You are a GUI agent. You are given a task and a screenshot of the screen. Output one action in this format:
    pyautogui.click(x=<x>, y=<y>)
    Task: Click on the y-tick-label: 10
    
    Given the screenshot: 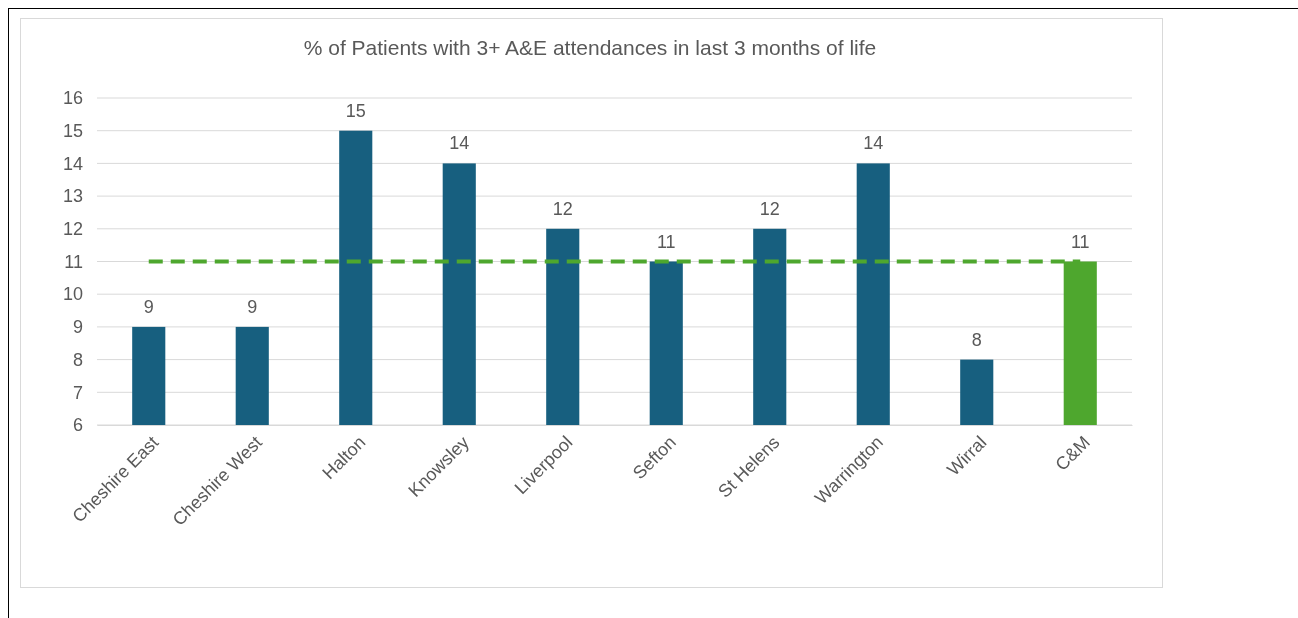 What is the action you would take?
    pyautogui.click(x=72, y=294)
    